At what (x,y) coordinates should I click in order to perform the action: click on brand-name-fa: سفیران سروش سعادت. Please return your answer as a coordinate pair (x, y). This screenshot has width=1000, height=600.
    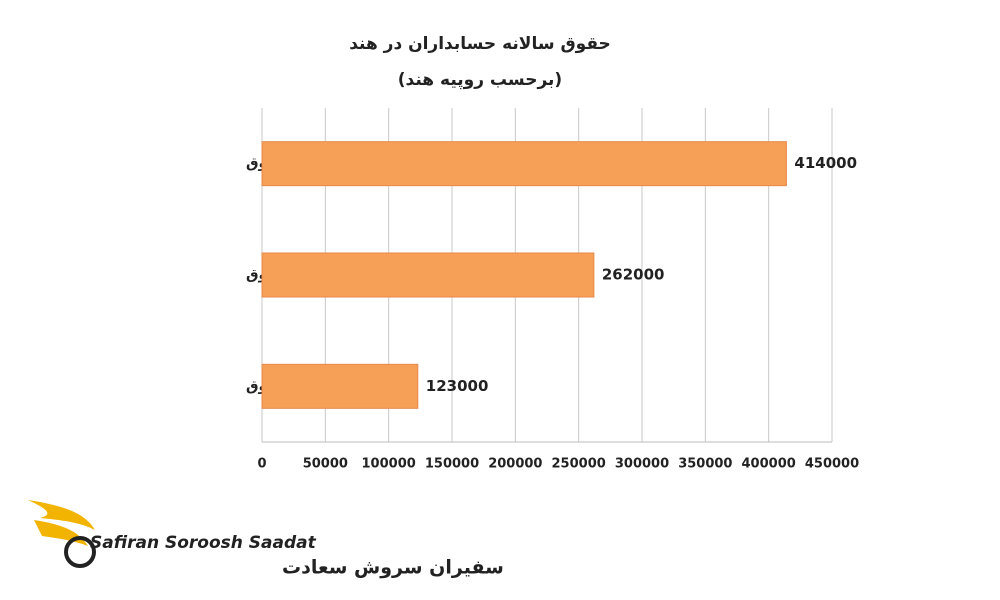
    Looking at the image, I should click on (393, 568).